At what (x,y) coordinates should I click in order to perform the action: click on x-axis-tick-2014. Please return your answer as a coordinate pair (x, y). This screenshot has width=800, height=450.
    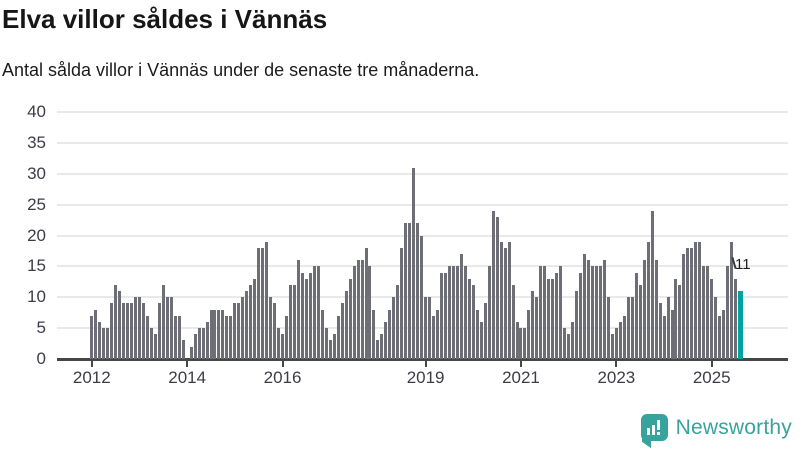
    Looking at the image, I should click on (187, 363).